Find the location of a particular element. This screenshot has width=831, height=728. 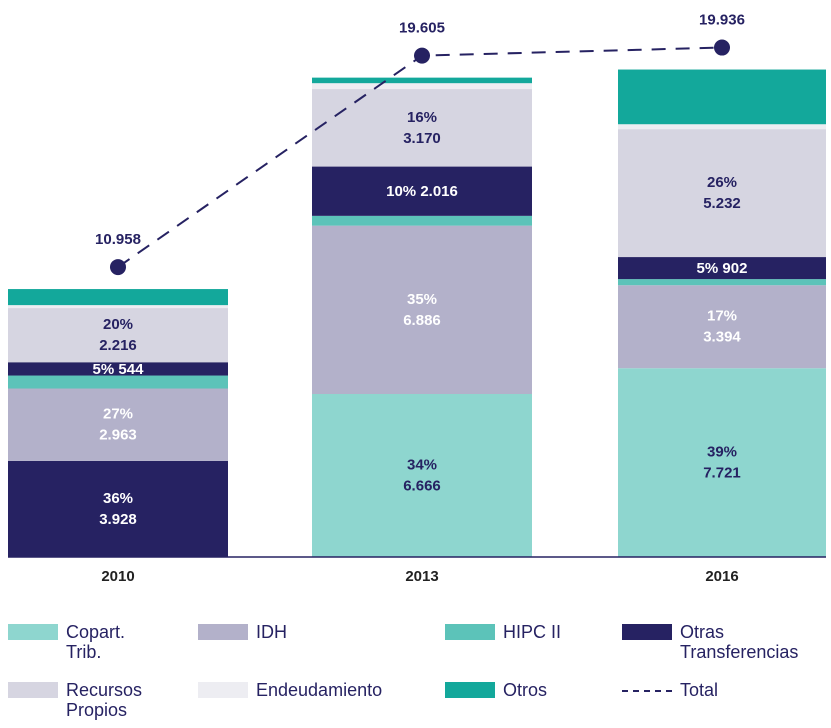

total-label: 10.958 is located at coordinates (118, 239).